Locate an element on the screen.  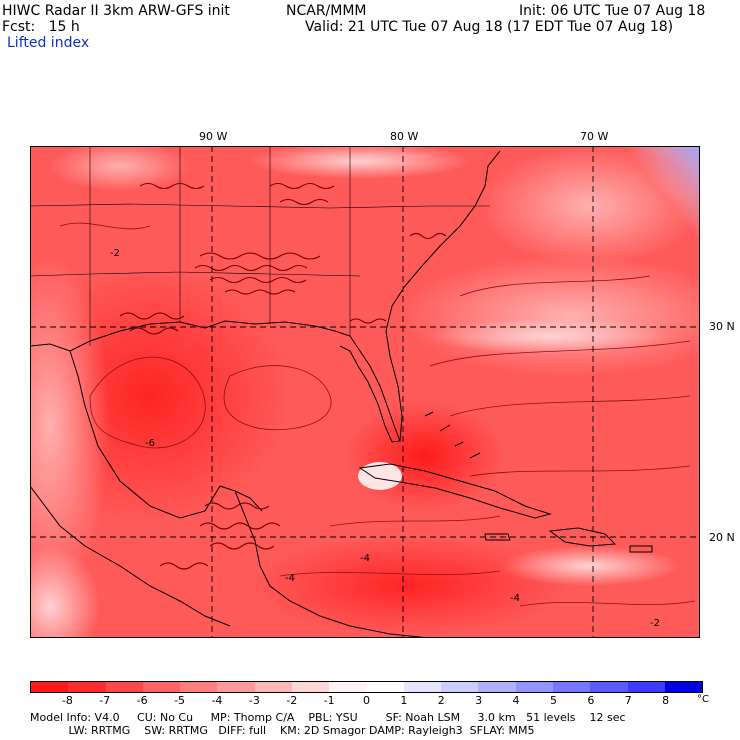
colorbar-labels: -8 -7 -6 -5 -4 -3 -2 -1 0 1 2 3 4 5 6 7 8 is located at coordinates (366, 701).